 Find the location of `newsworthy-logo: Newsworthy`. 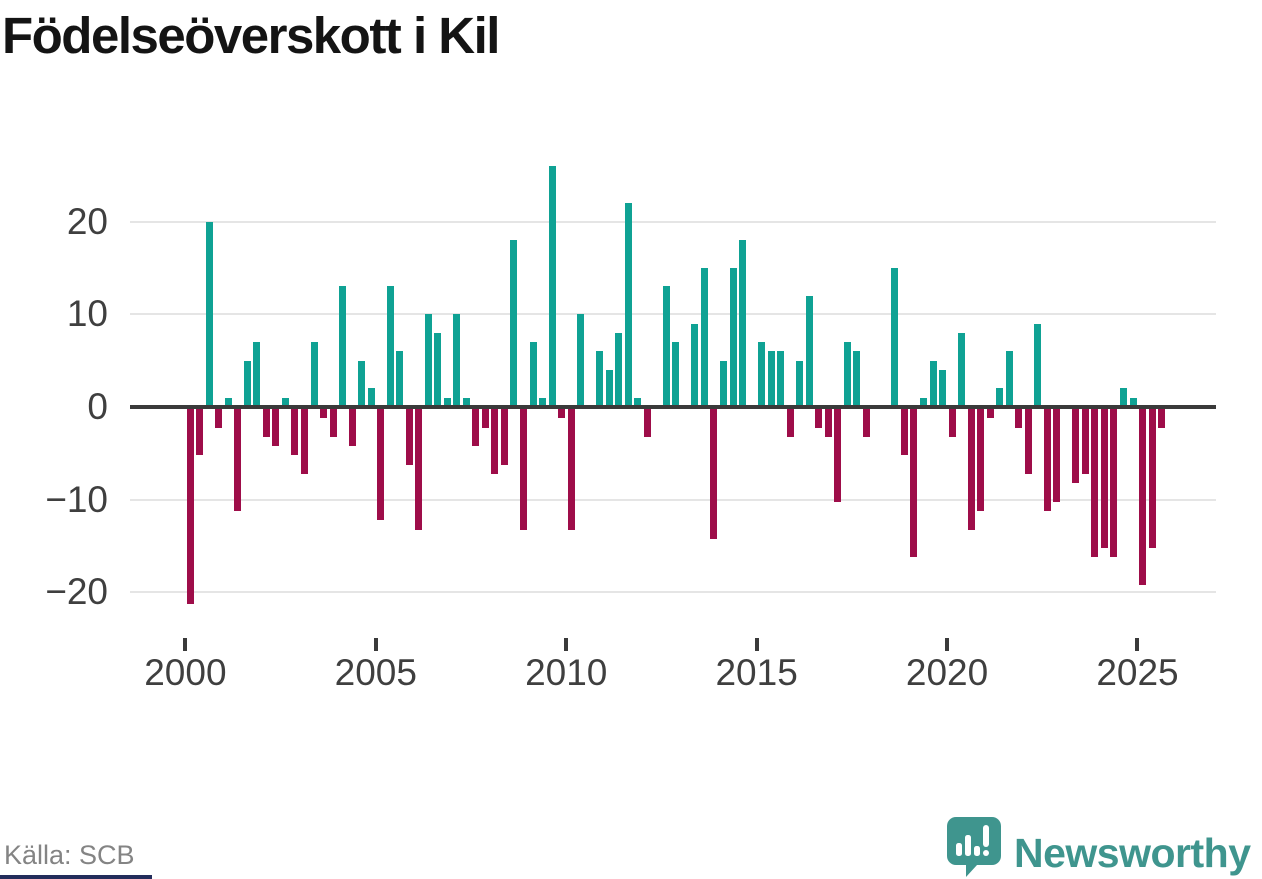

newsworthy-logo: Newsworthy is located at coordinates (1098, 847).